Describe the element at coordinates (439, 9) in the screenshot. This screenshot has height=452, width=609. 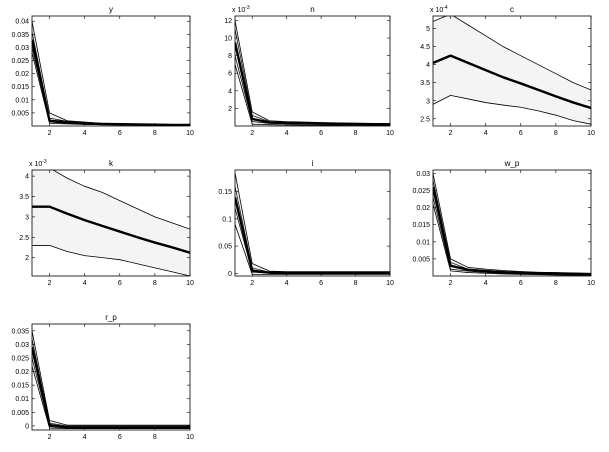
I see `axis-multiplier: x 10-4` at that location.